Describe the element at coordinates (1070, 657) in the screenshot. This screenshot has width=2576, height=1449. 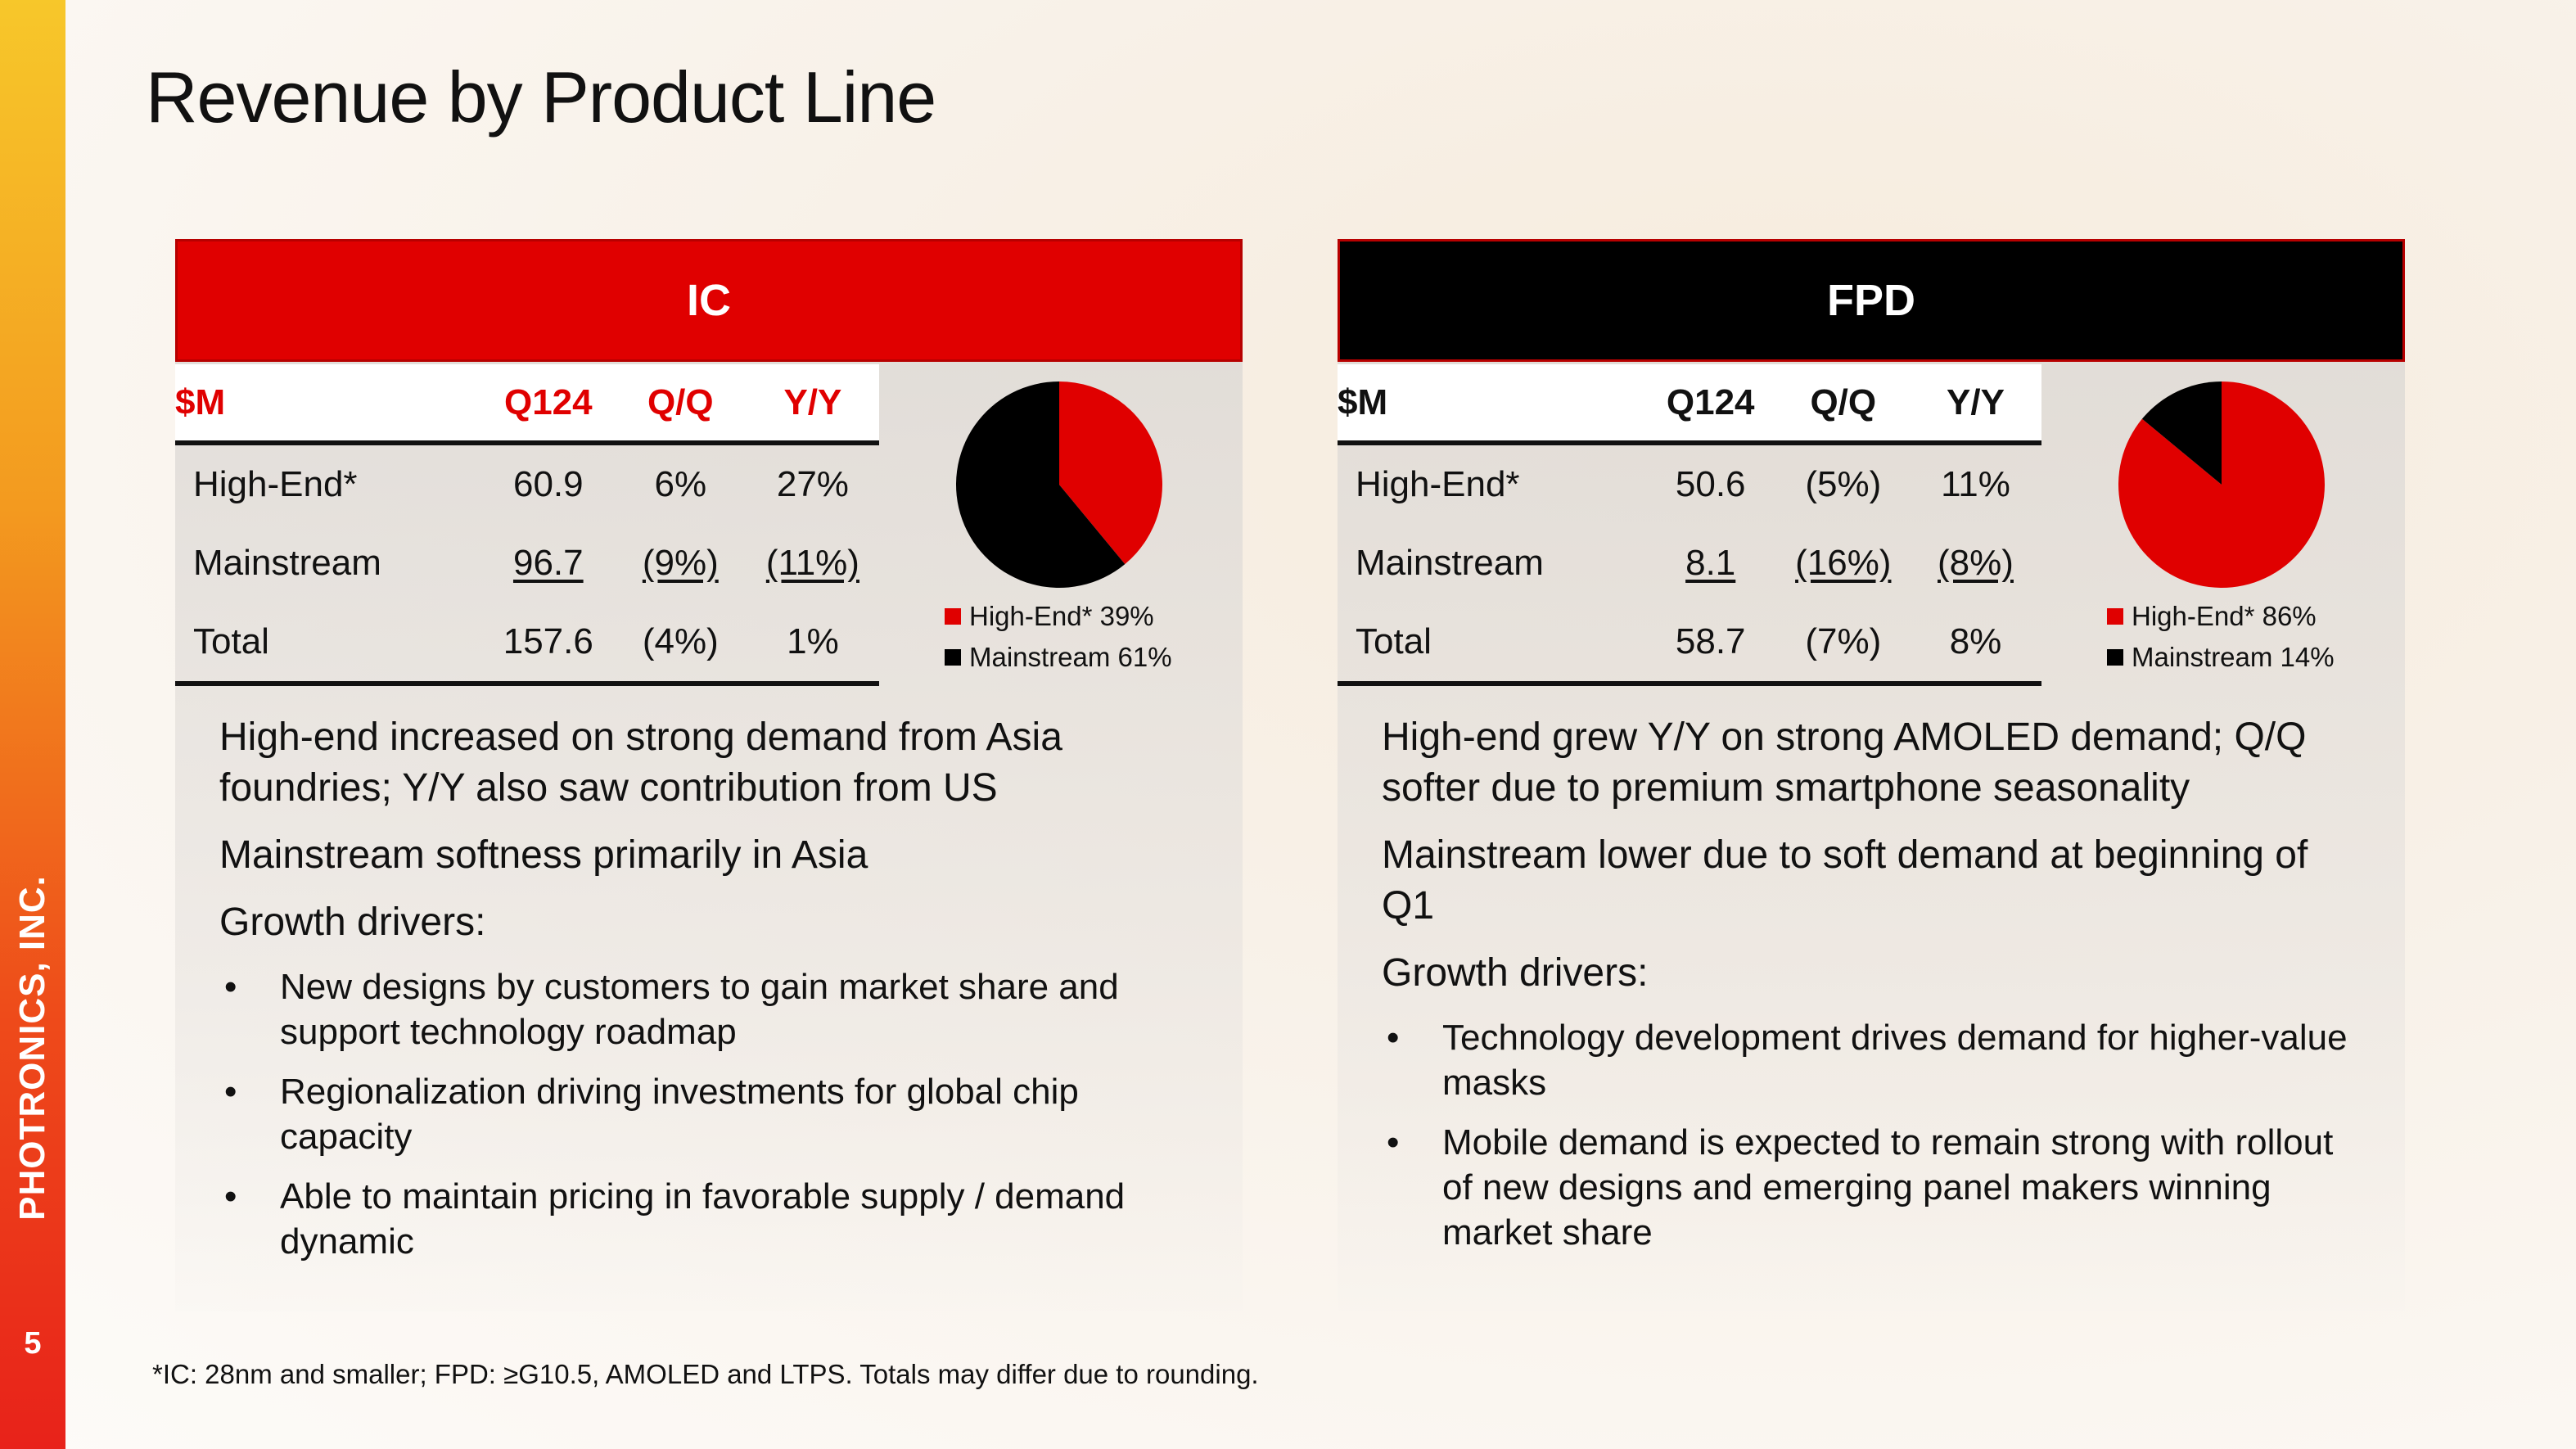
I see `legend-label: Mainstream 61%` at that location.